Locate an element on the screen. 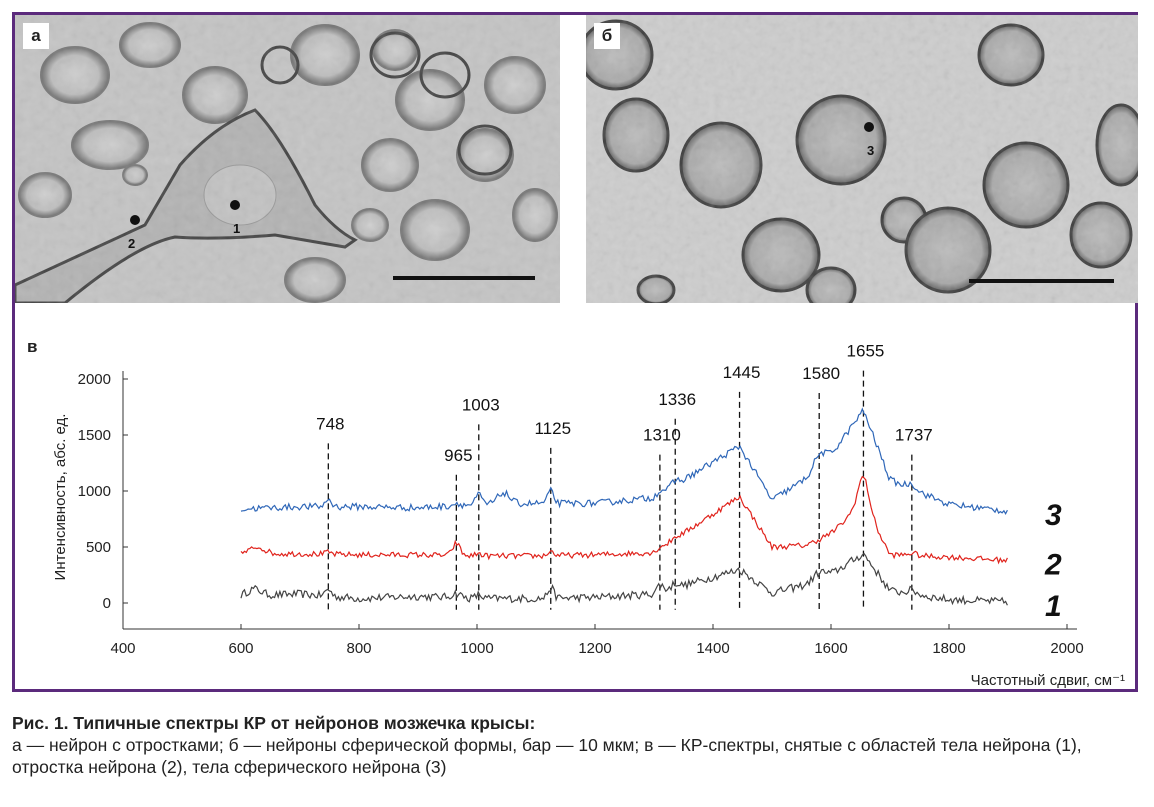 This screenshot has height=807, width=1154. x-tick-label: 1400 is located at coordinates (712, 648).